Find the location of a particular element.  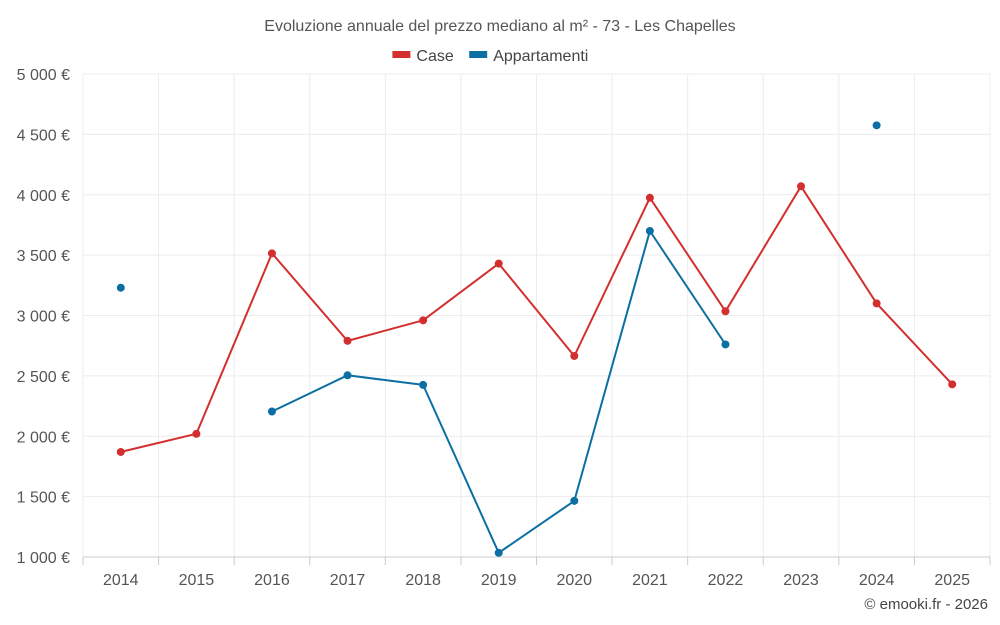

x-tick-label: 2025 is located at coordinates (952, 580).